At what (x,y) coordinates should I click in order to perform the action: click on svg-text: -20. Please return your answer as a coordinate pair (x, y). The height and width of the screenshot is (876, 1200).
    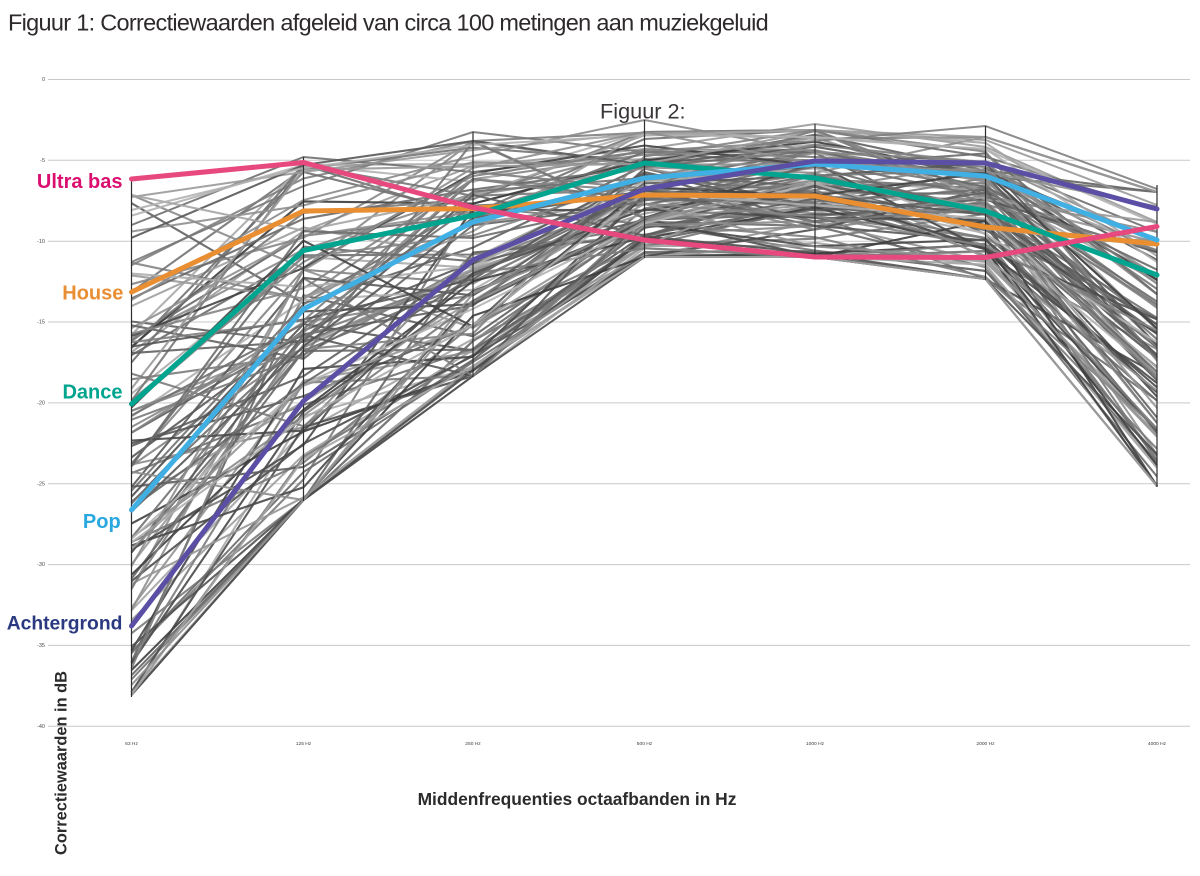
    Looking at the image, I should click on (41, 404).